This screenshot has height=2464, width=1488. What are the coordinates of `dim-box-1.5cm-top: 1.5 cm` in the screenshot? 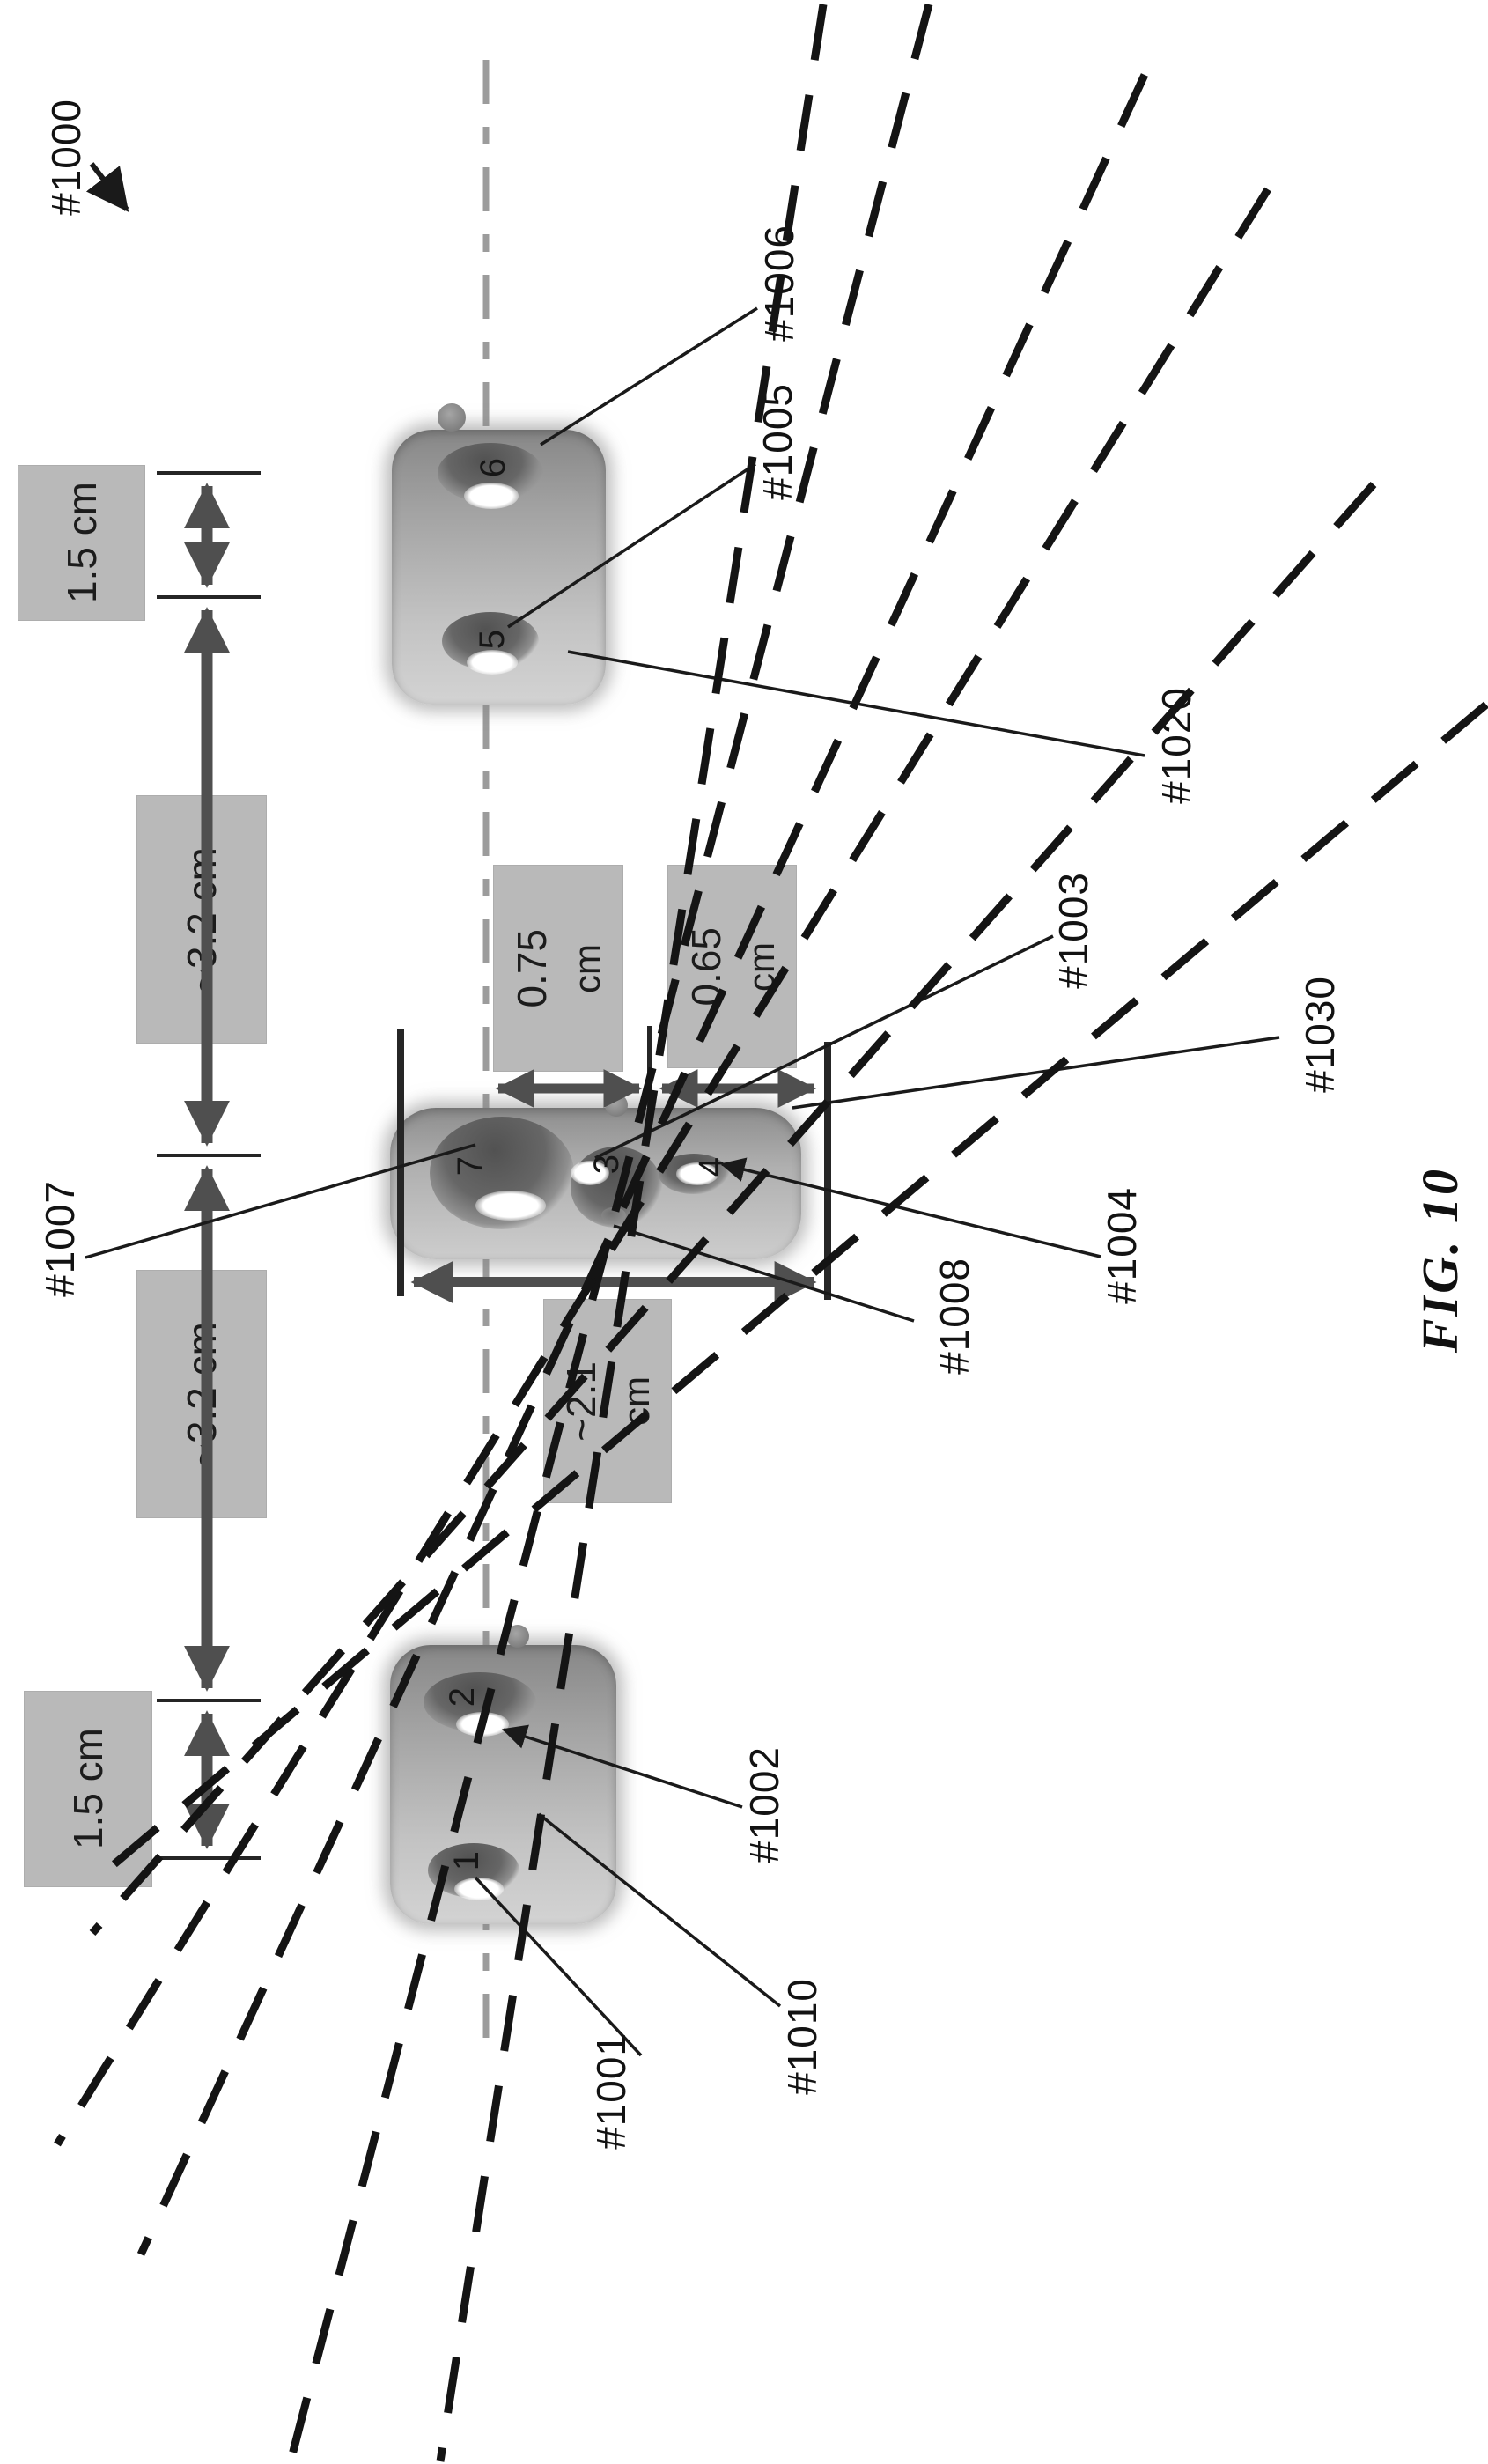 It's located at (81, 543).